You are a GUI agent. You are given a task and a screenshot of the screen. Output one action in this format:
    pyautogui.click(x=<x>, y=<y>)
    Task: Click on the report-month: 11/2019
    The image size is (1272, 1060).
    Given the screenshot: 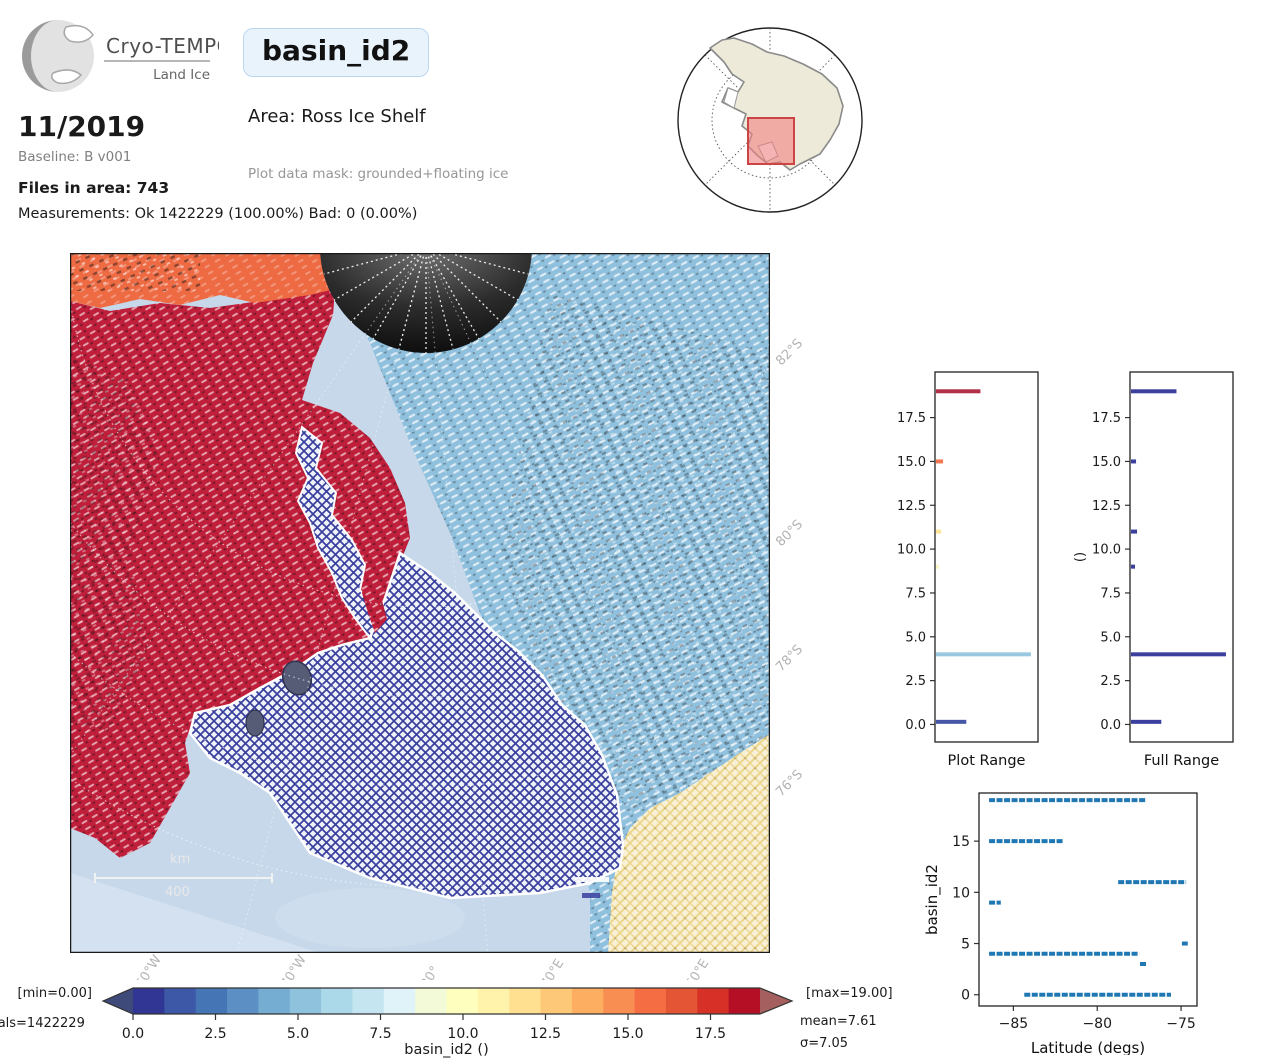 What is the action you would take?
    pyautogui.click(x=82, y=126)
    